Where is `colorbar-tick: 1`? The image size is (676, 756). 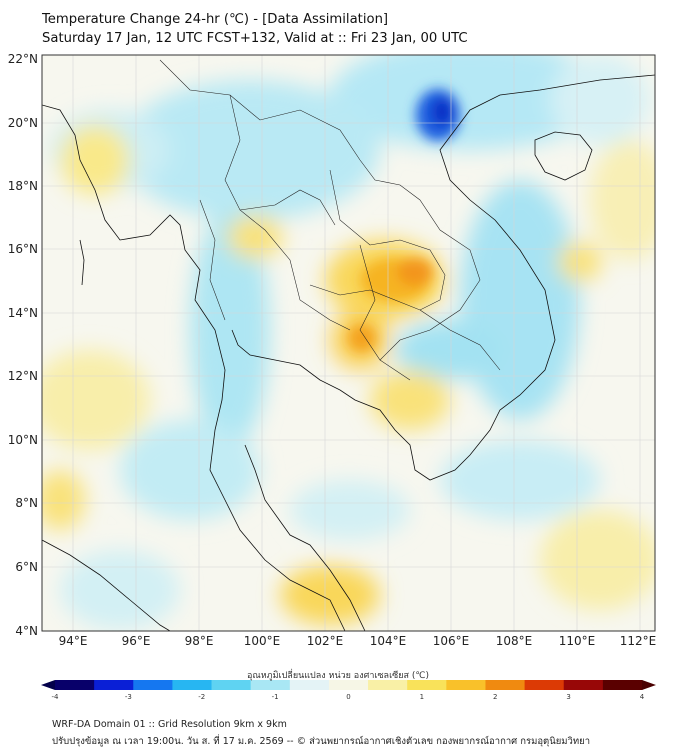
colorbar-tick: 1 is located at coordinates (422, 697).